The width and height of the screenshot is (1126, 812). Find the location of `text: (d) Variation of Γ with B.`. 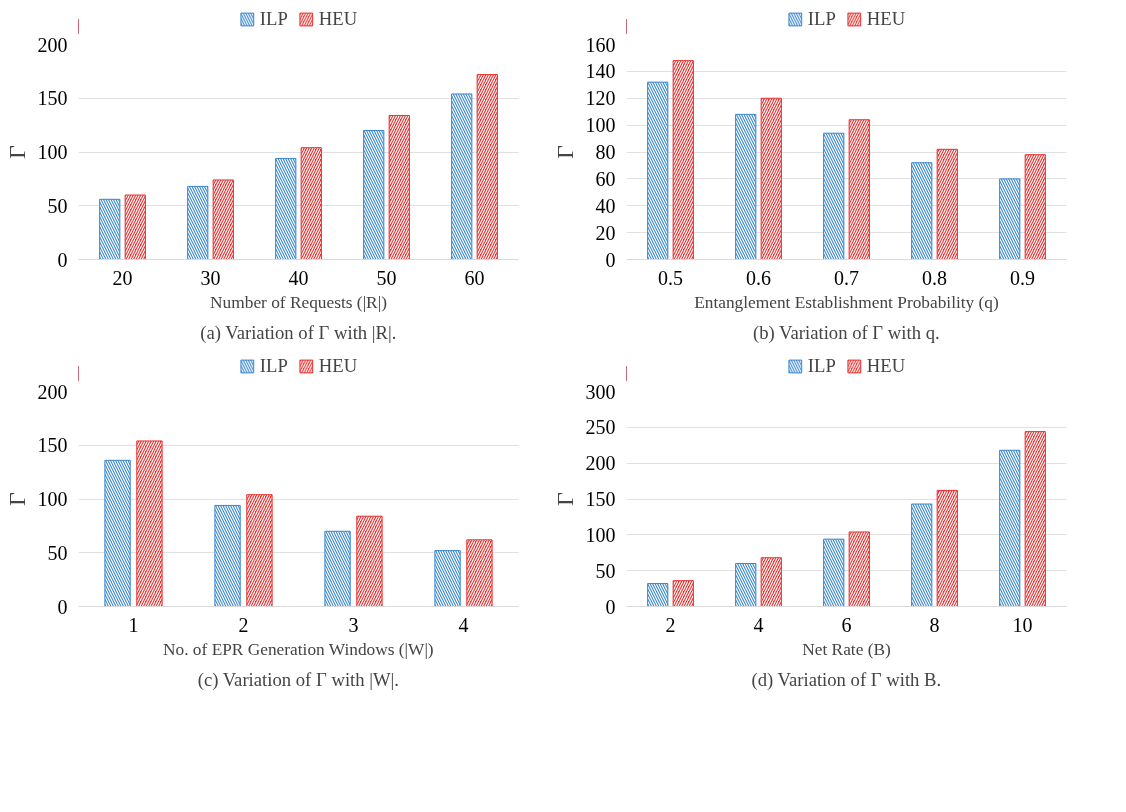

text: (d) Variation of Γ with B. is located at coordinates (846, 679).